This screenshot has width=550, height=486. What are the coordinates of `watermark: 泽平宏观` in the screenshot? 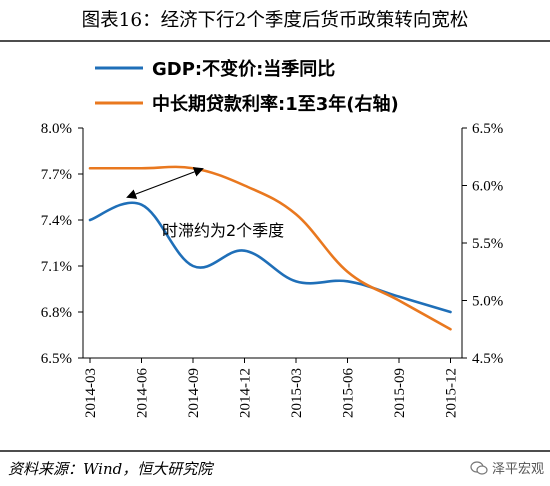 It's located at (507, 467).